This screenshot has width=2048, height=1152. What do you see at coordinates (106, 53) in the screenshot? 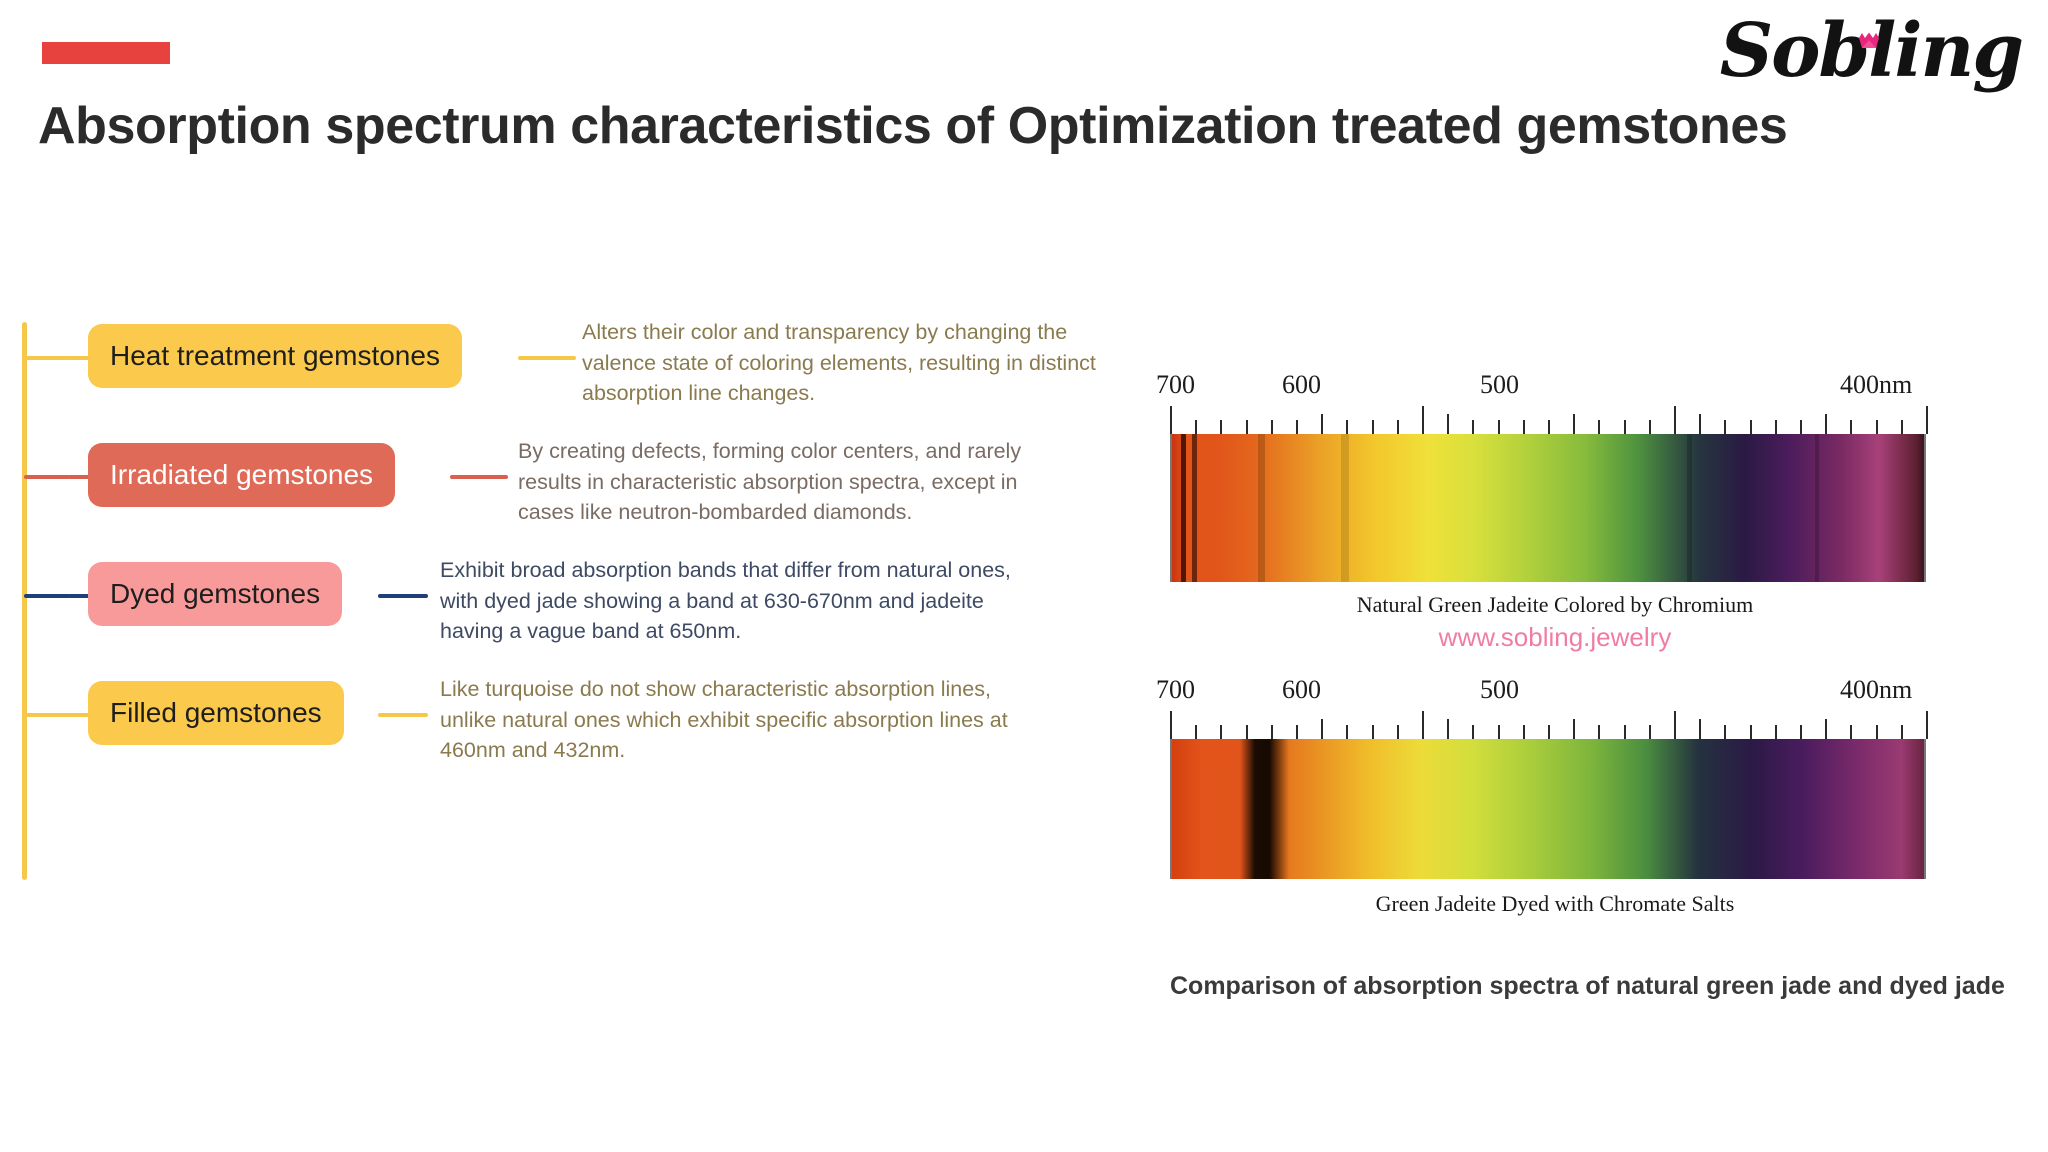
I see `accent-bar` at bounding box center [106, 53].